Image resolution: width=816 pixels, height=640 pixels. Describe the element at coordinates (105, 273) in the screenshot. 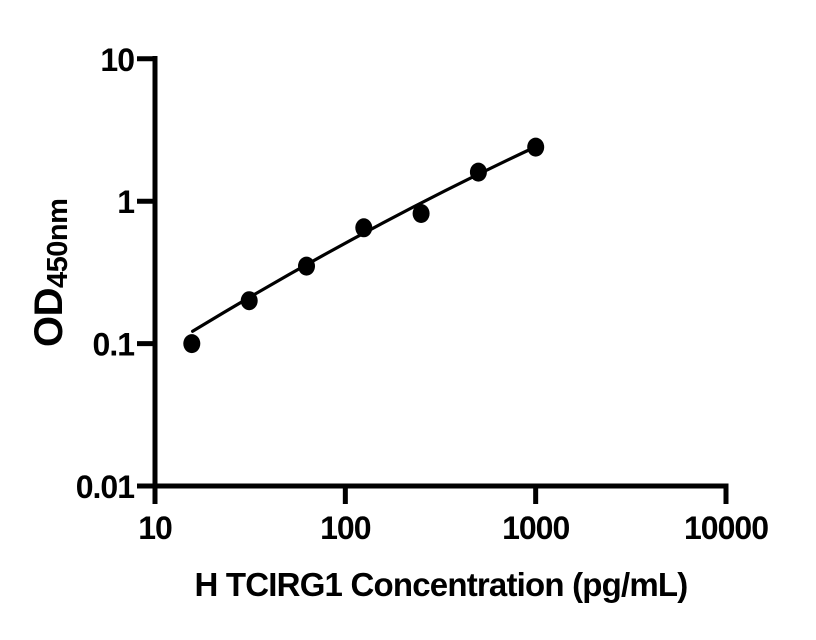

I see `y-axis-tick-labels: 10 1 0.1 0.01` at that location.